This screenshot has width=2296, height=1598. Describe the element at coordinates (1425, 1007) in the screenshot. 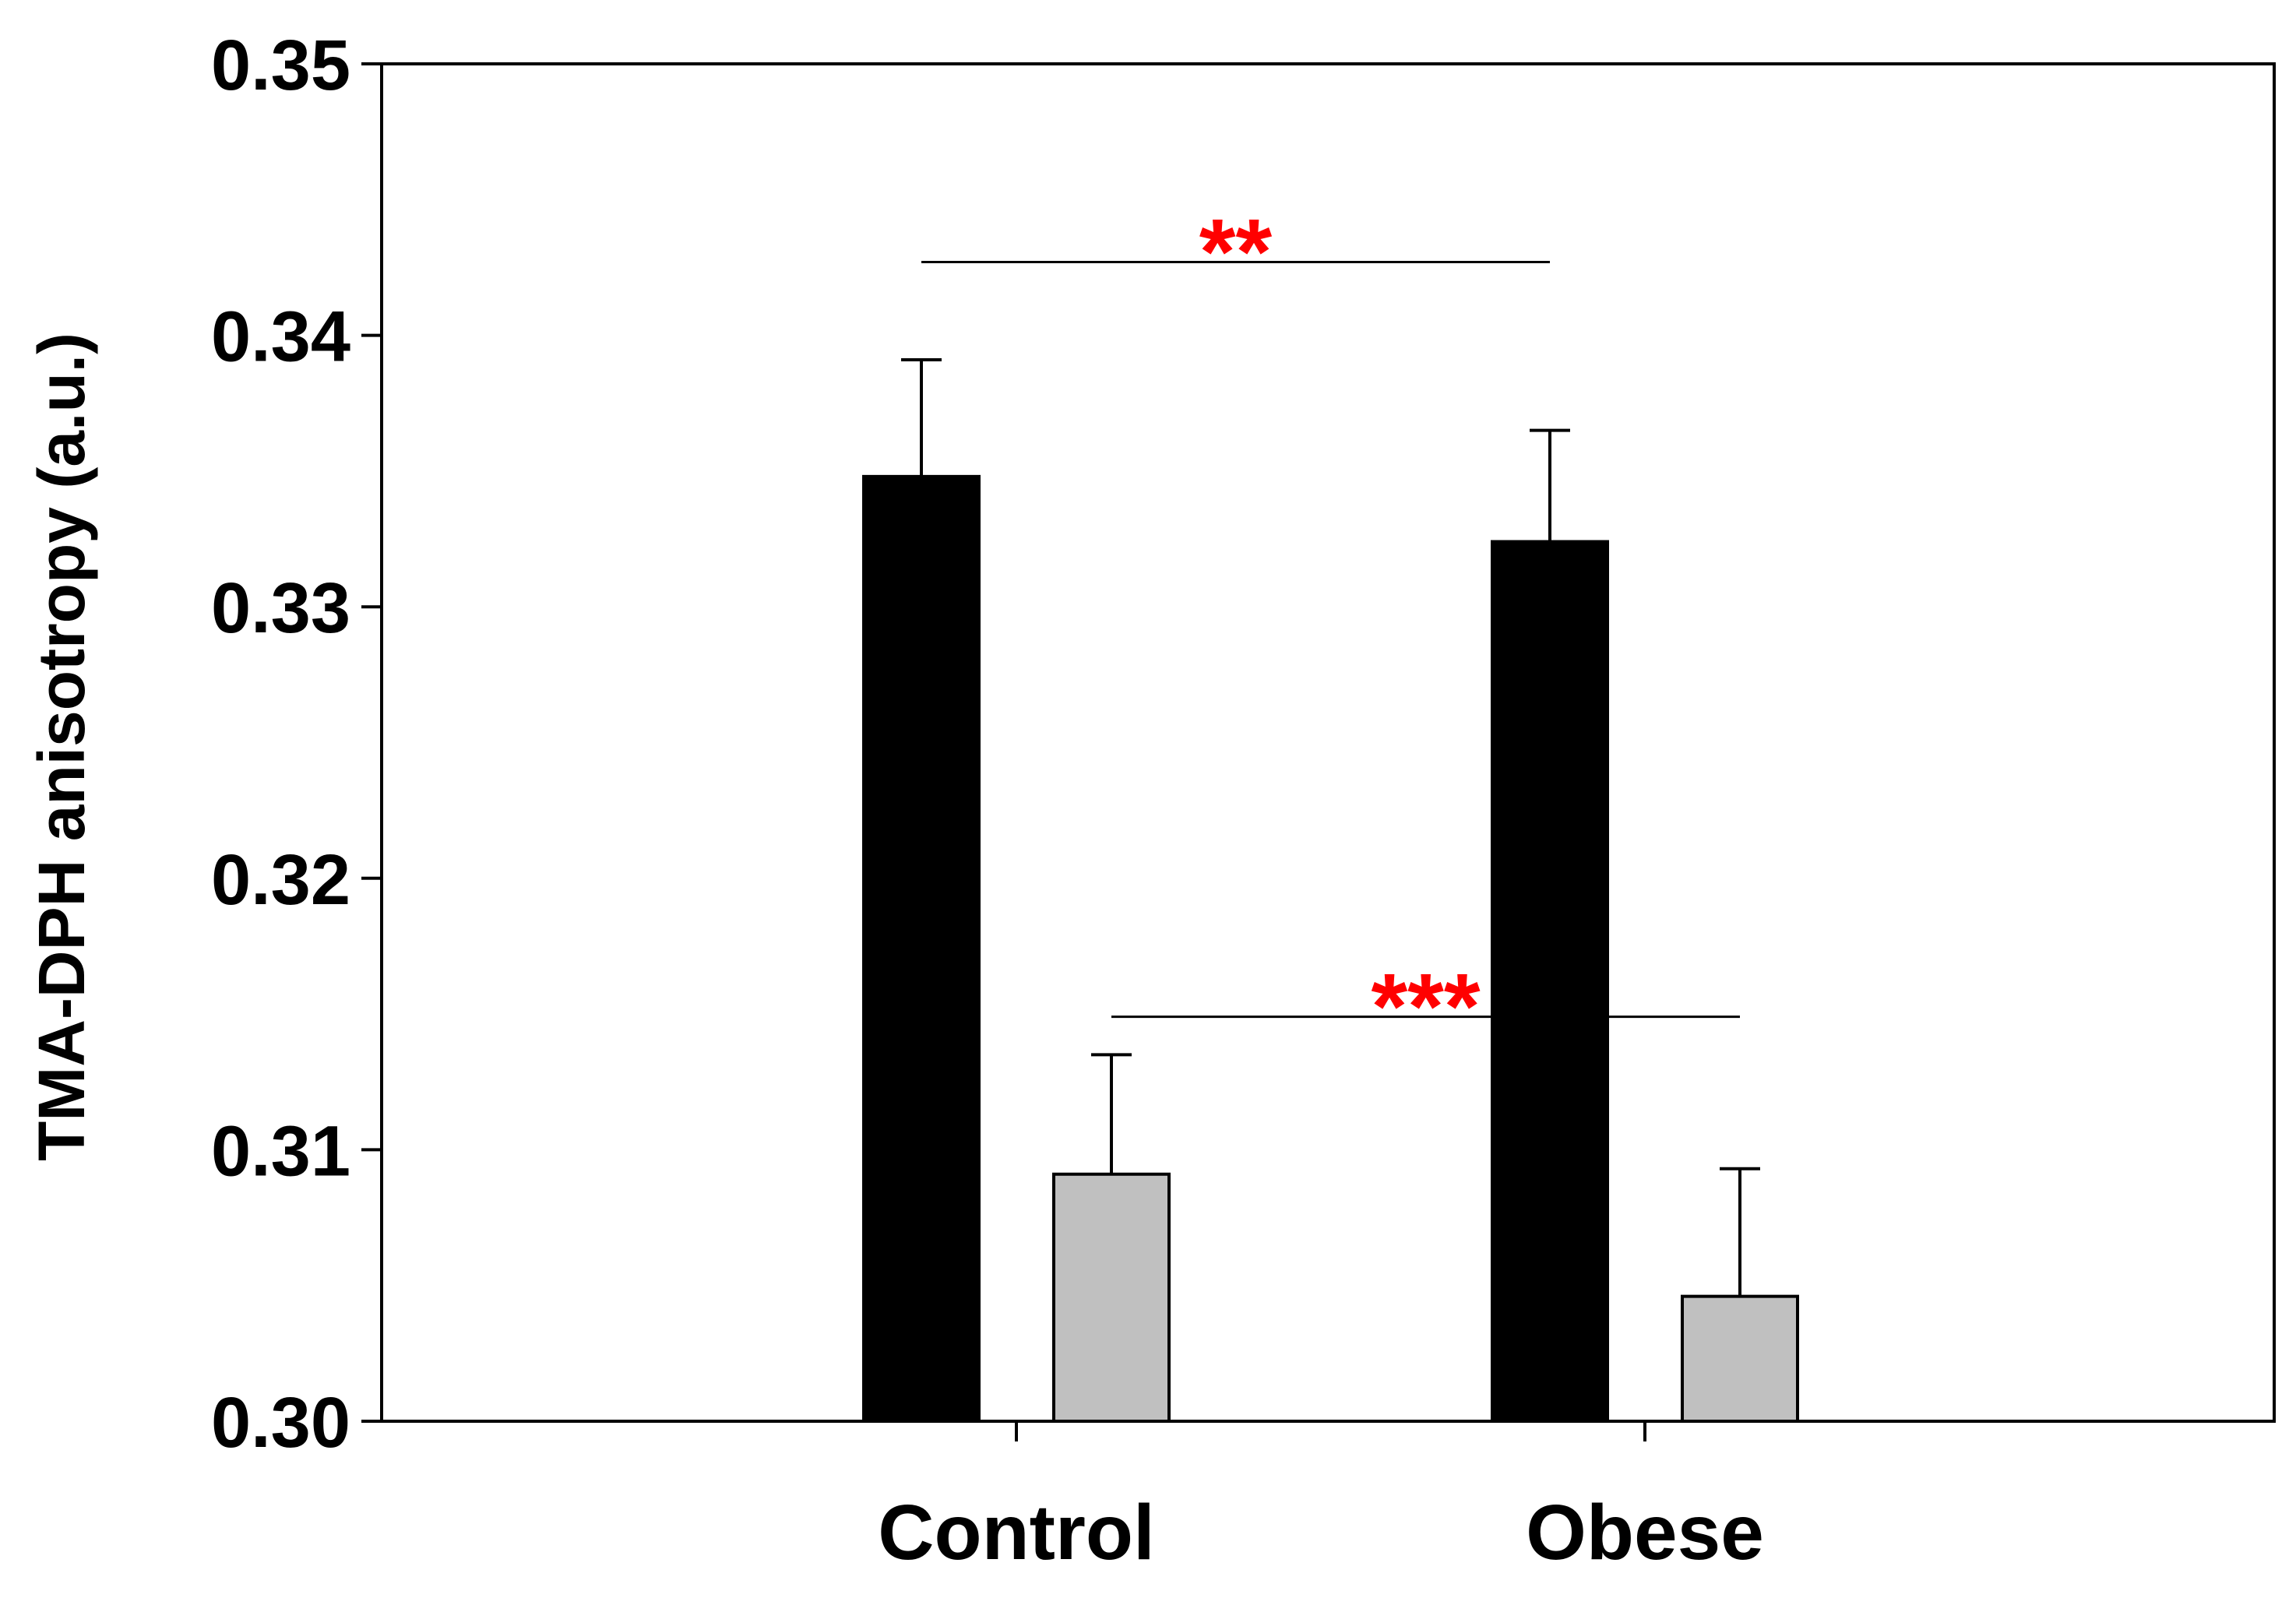

I see `significance-label: ***` at that location.